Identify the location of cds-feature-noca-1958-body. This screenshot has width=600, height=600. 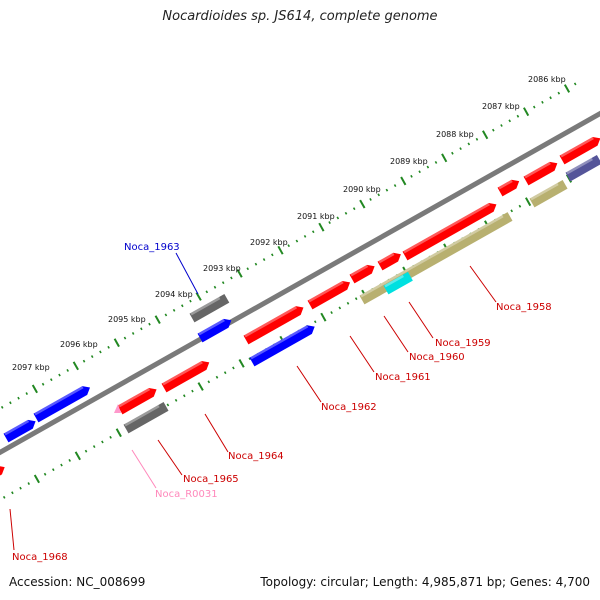
(436, 258).